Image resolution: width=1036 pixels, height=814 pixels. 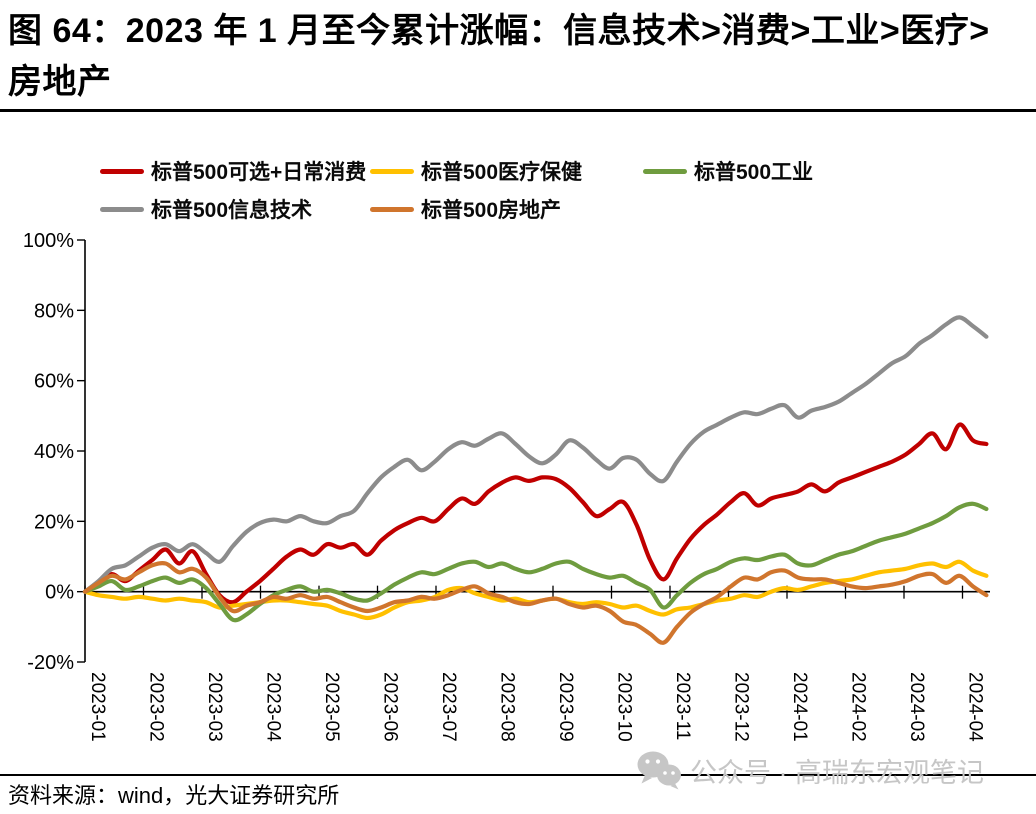 I want to click on x-tick-label: 2023-05, so click(x=331, y=707).